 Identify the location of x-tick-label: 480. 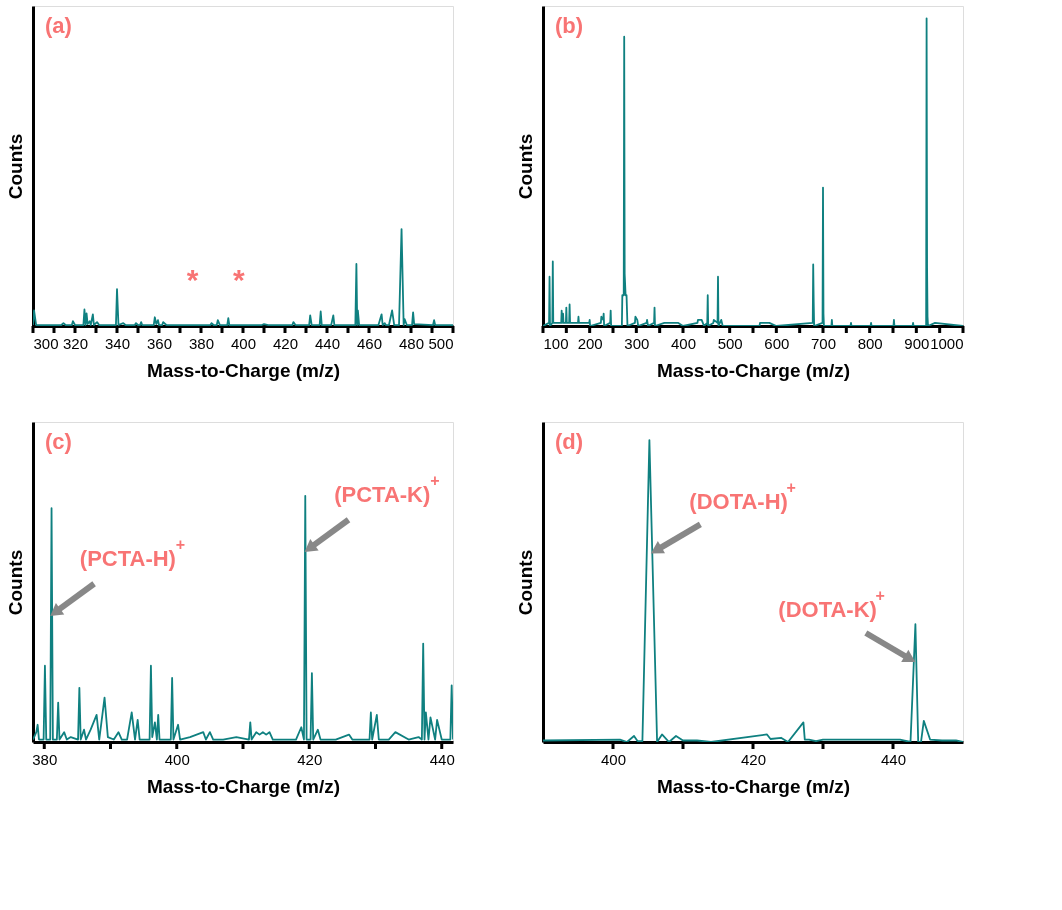
(411, 343).